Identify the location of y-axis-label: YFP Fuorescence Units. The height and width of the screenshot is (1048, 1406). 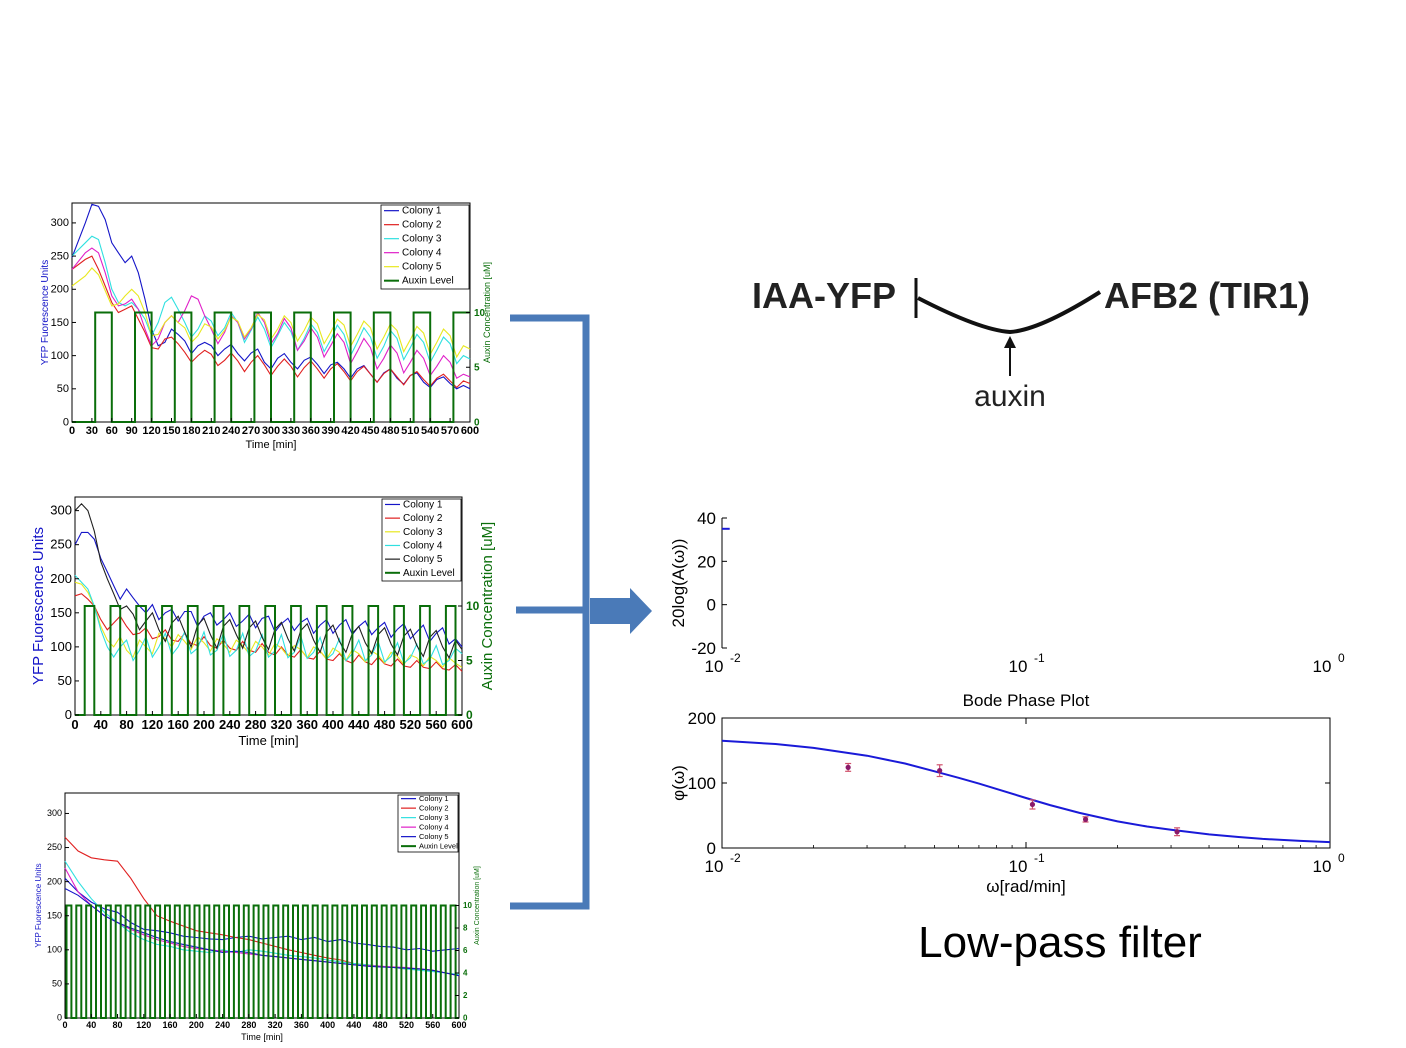
(45, 312).